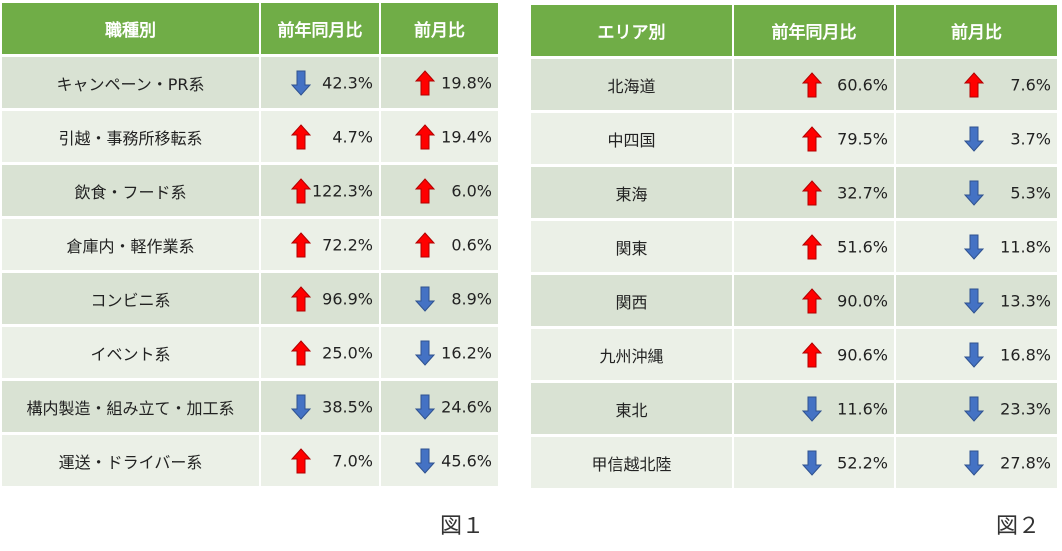  Describe the element at coordinates (439, 461) in the screenshot. I see `mom-cell: 45.6%` at that location.